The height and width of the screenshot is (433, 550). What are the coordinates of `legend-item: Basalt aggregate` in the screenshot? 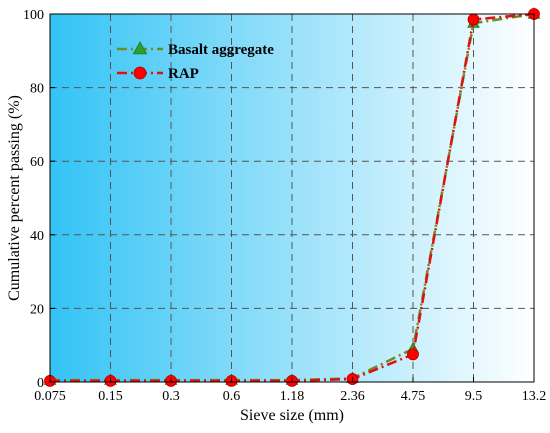 It's located at (195, 49).